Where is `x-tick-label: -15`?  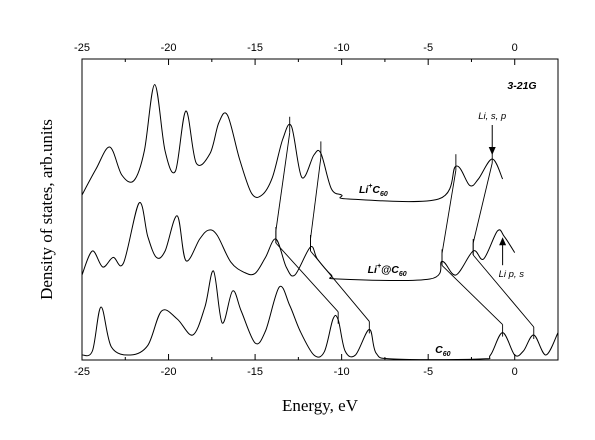
x-tick-label: -15 is located at coordinates (255, 372).